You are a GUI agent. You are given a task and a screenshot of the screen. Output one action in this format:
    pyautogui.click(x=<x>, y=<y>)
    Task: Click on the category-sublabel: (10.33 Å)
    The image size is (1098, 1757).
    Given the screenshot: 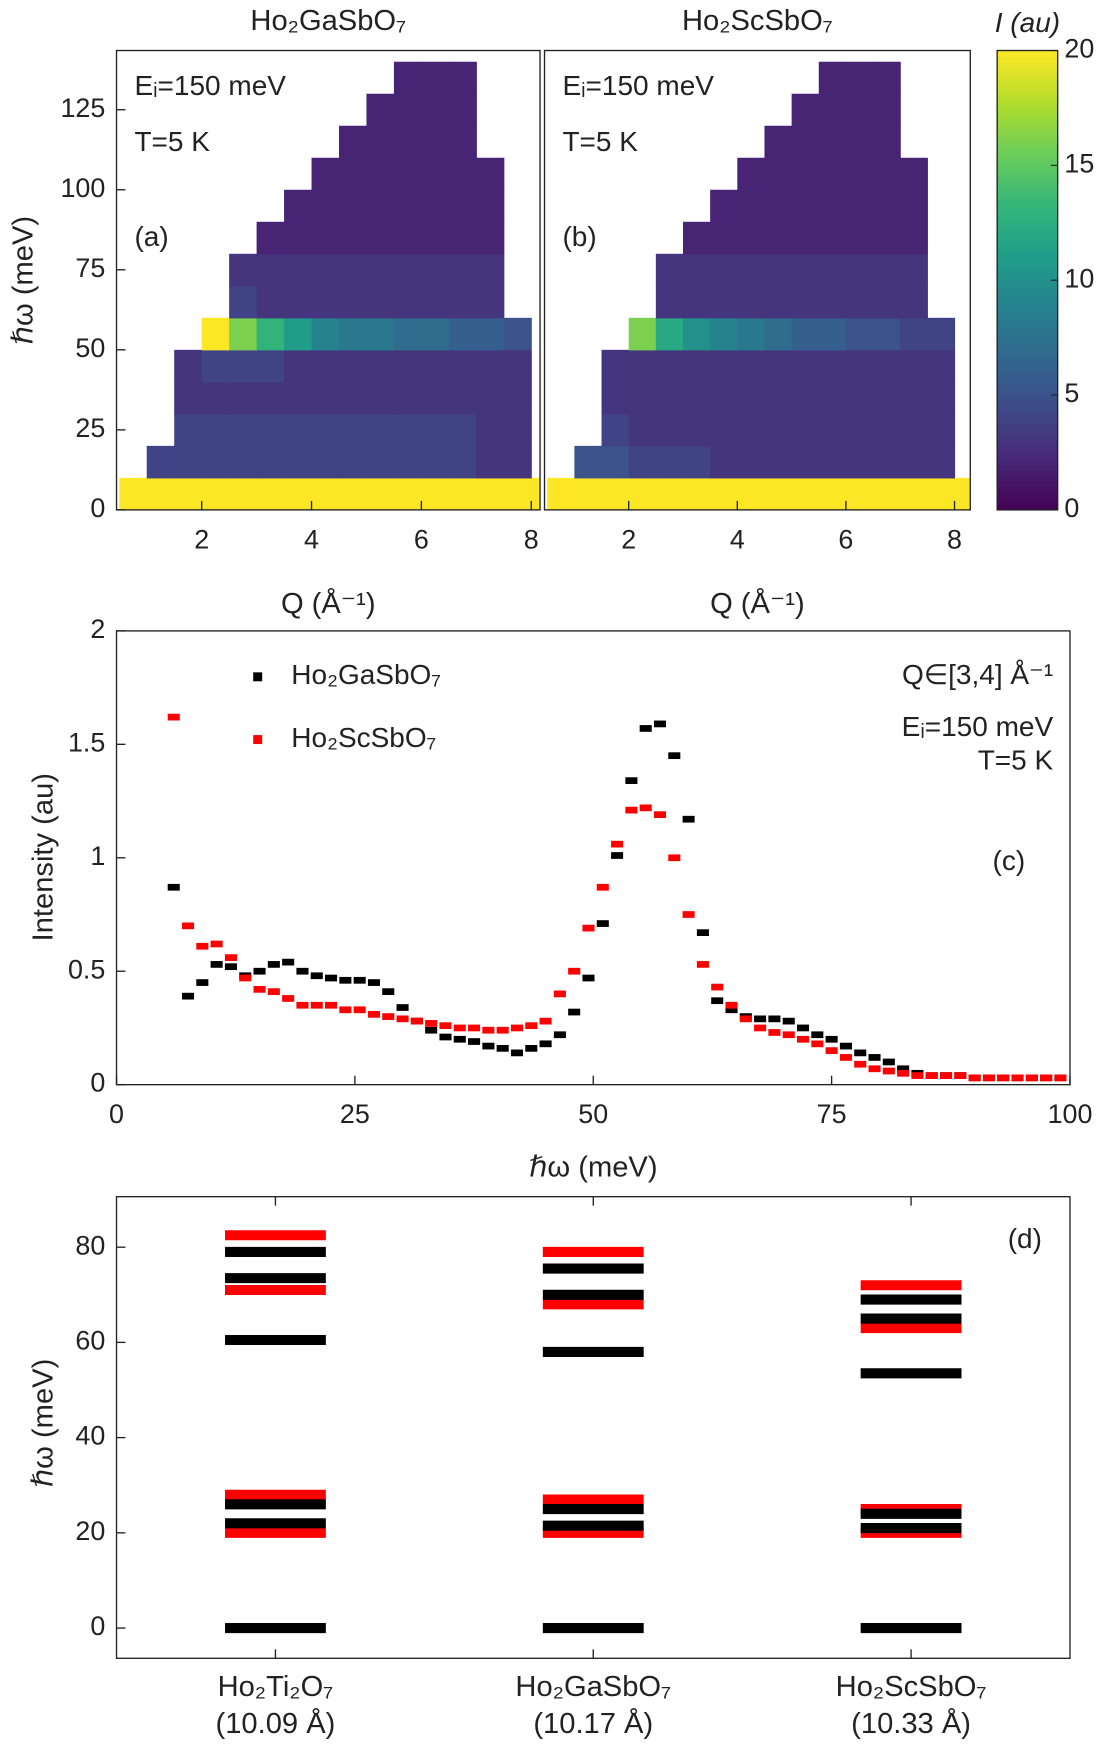 What is the action you would take?
    pyautogui.click(x=911, y=1723)
    